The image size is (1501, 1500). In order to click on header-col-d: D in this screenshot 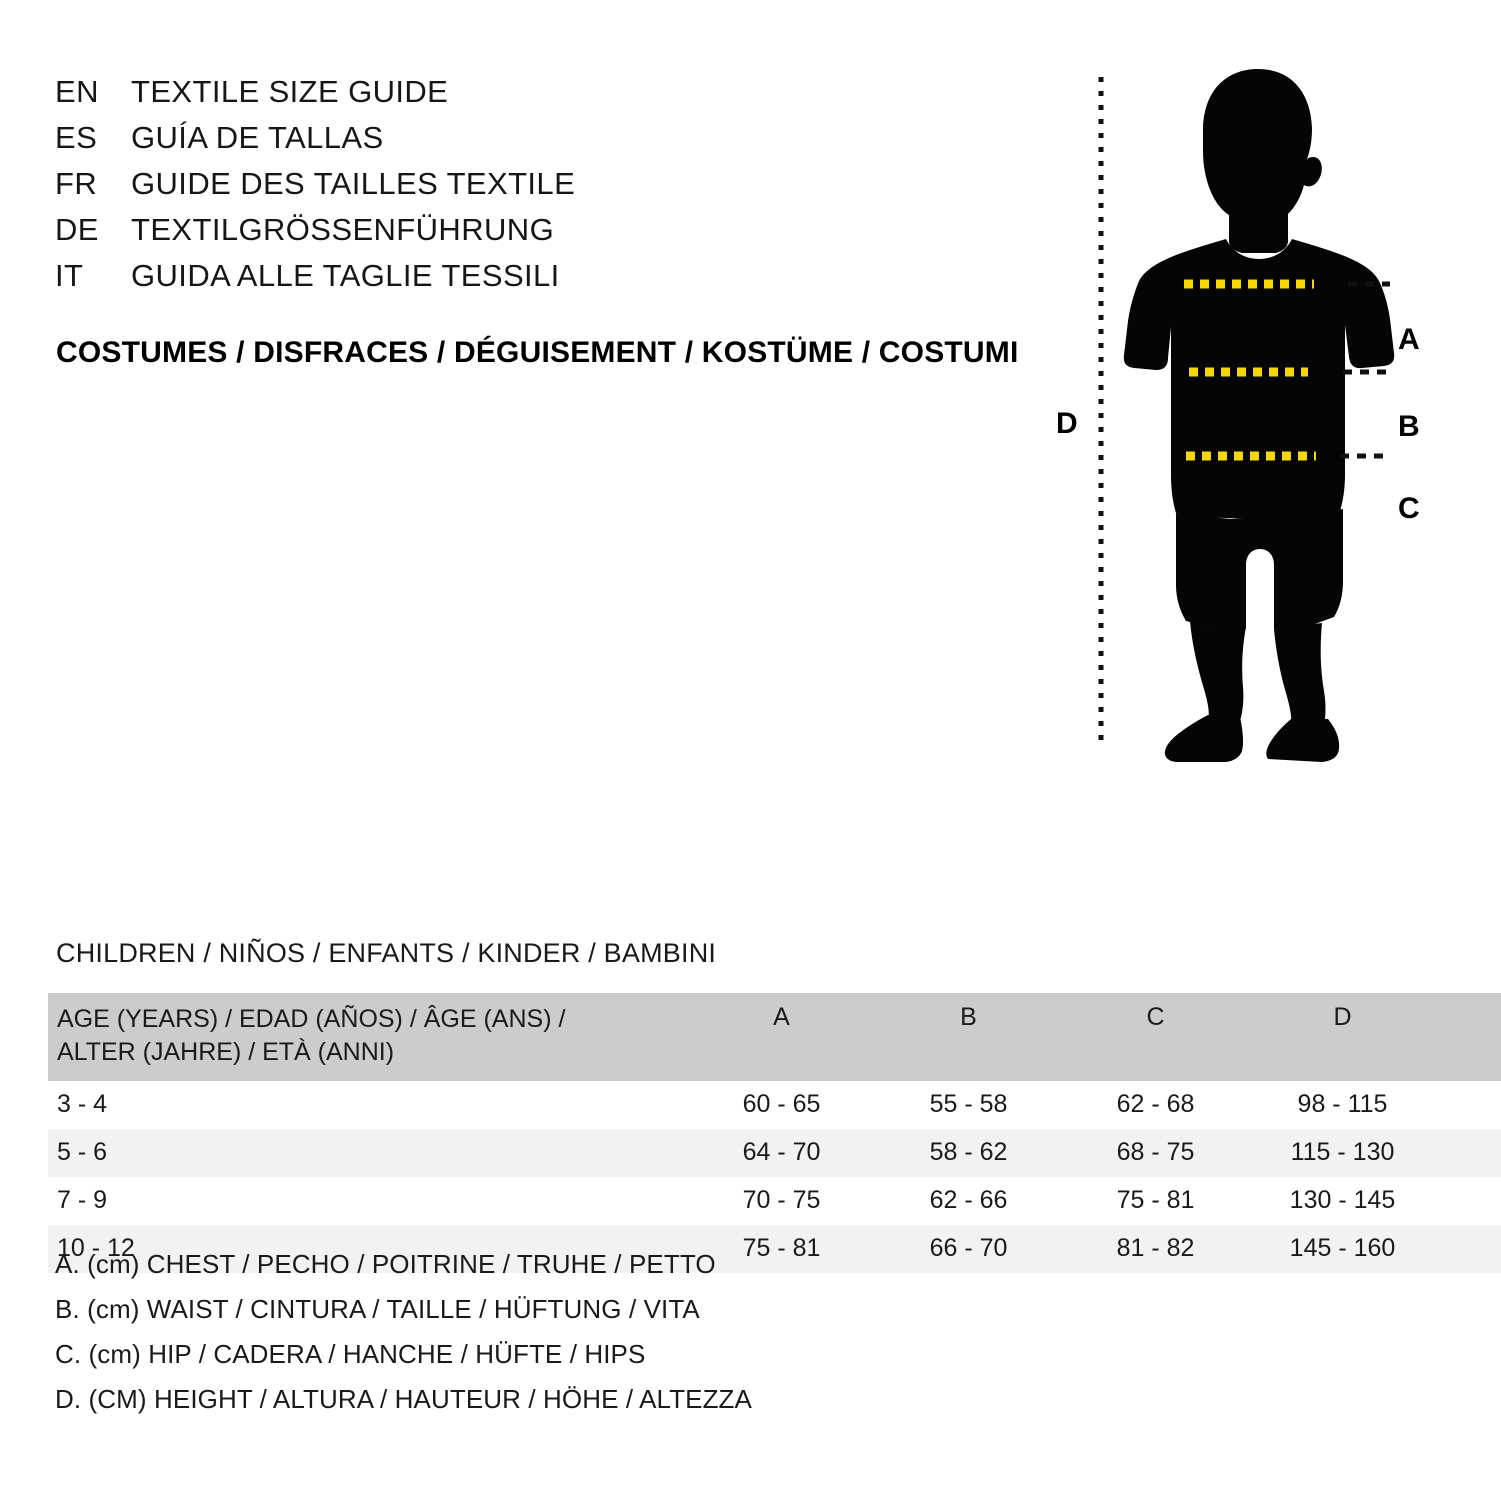, I will do `click(1342, 1037)`.